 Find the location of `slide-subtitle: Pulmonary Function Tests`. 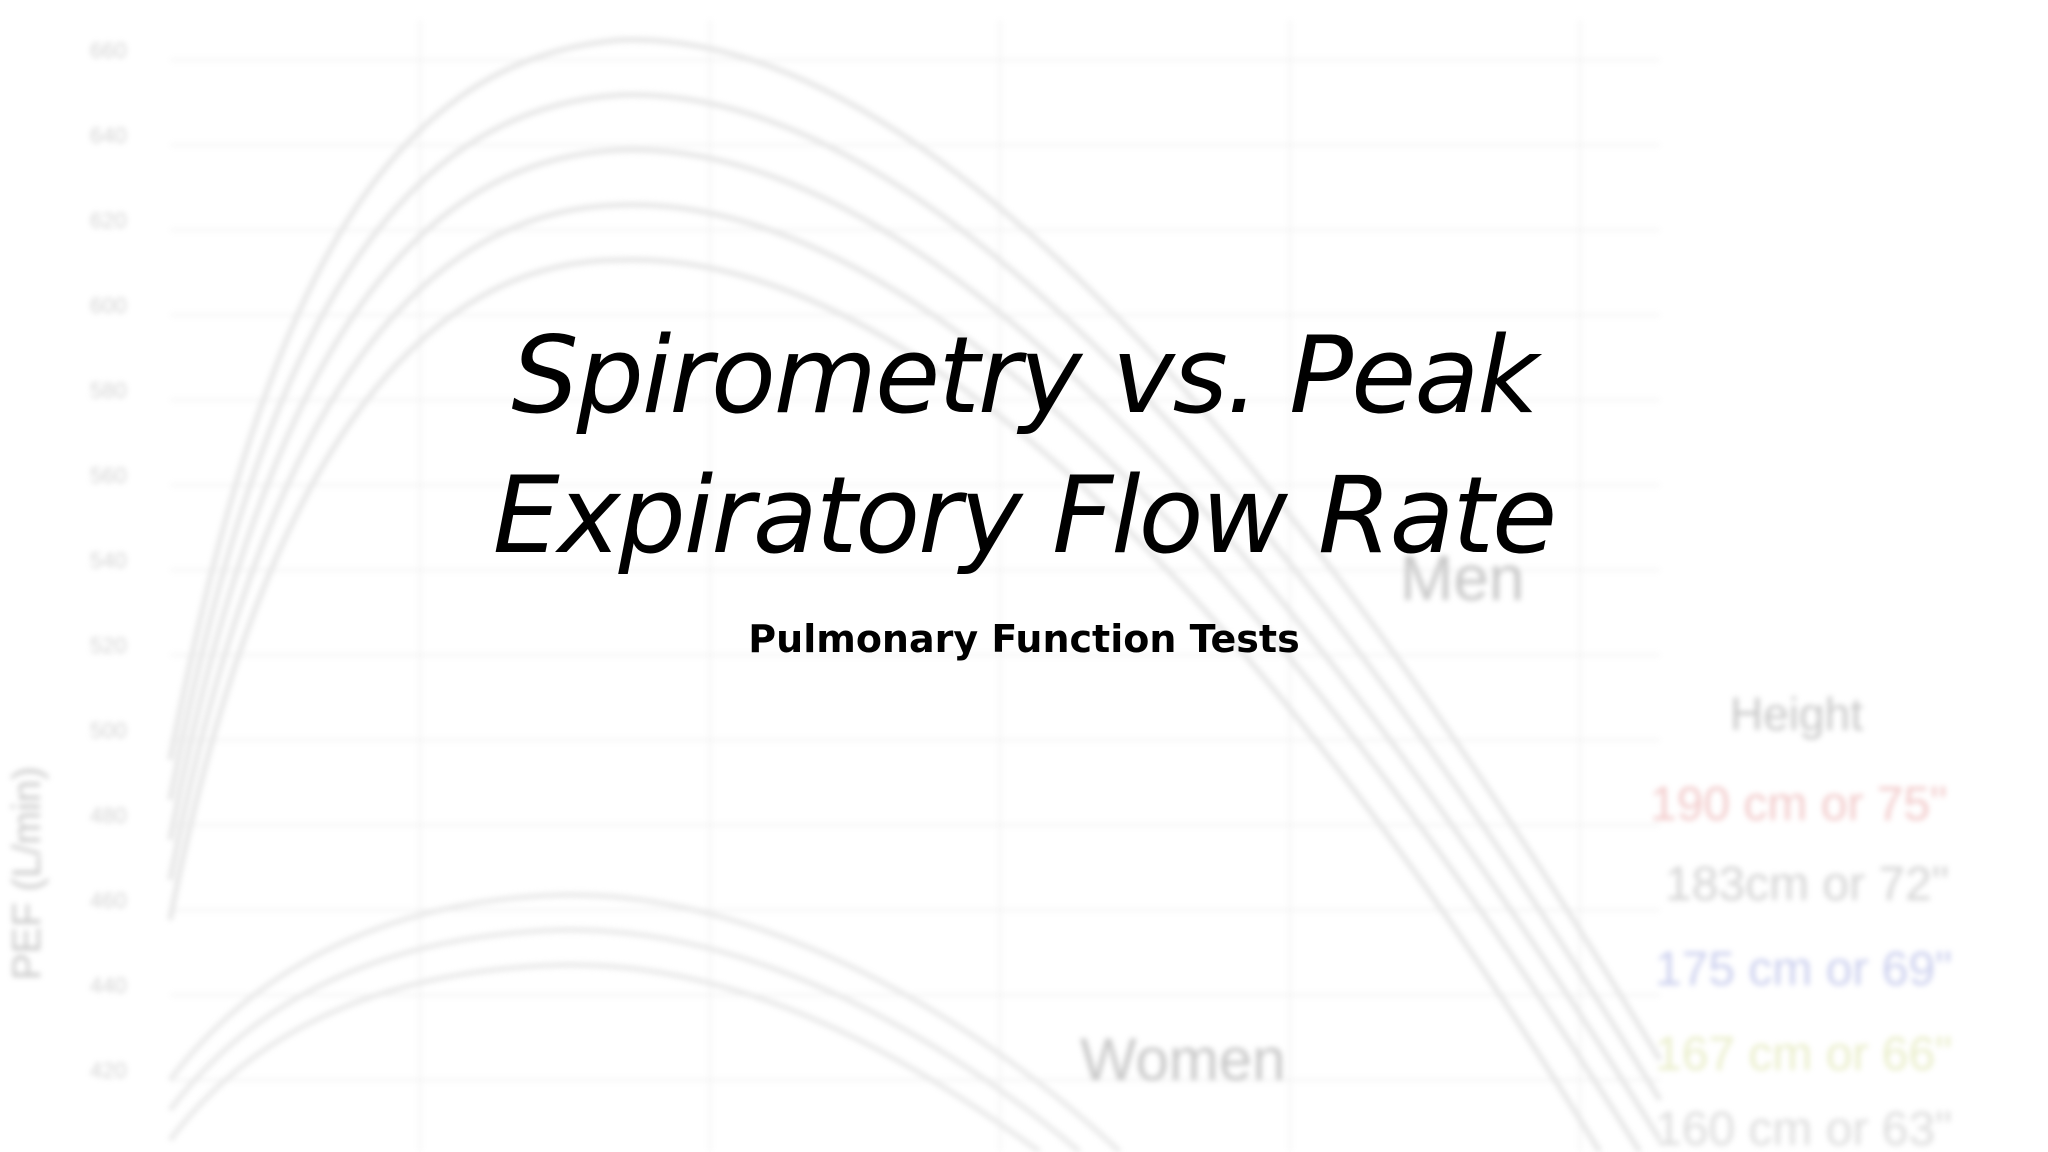

slide-subtitle: Pulmonary Function Tests is located at coordinates (1024, 639).